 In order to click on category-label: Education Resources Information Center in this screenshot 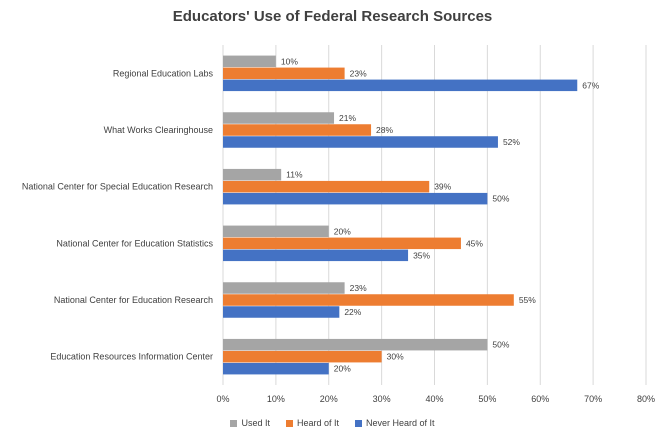, I will do `click(131, 357)`.